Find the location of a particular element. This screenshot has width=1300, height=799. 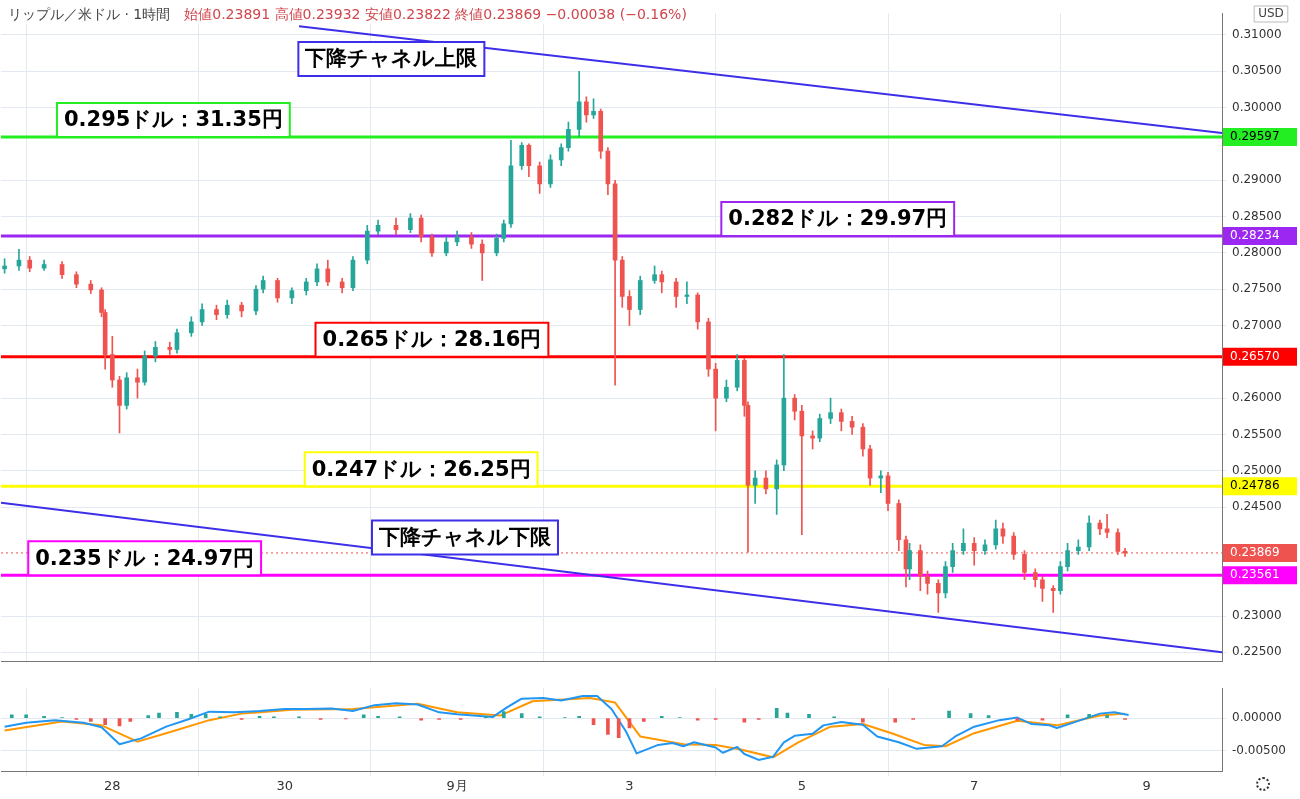

y-tick-label: 0.28000 is located at coordinates (1257, 252).